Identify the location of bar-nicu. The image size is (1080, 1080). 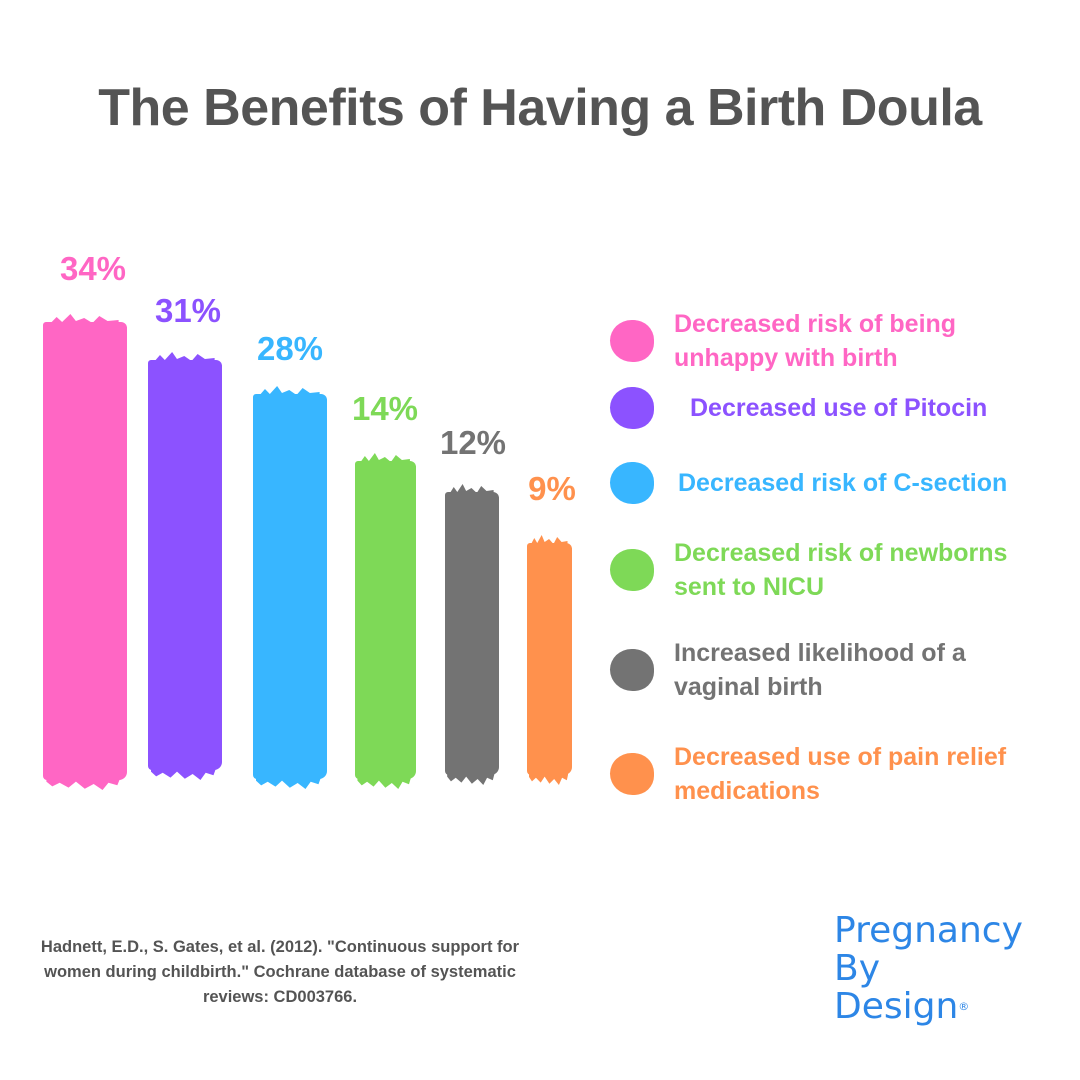
(385, 620).